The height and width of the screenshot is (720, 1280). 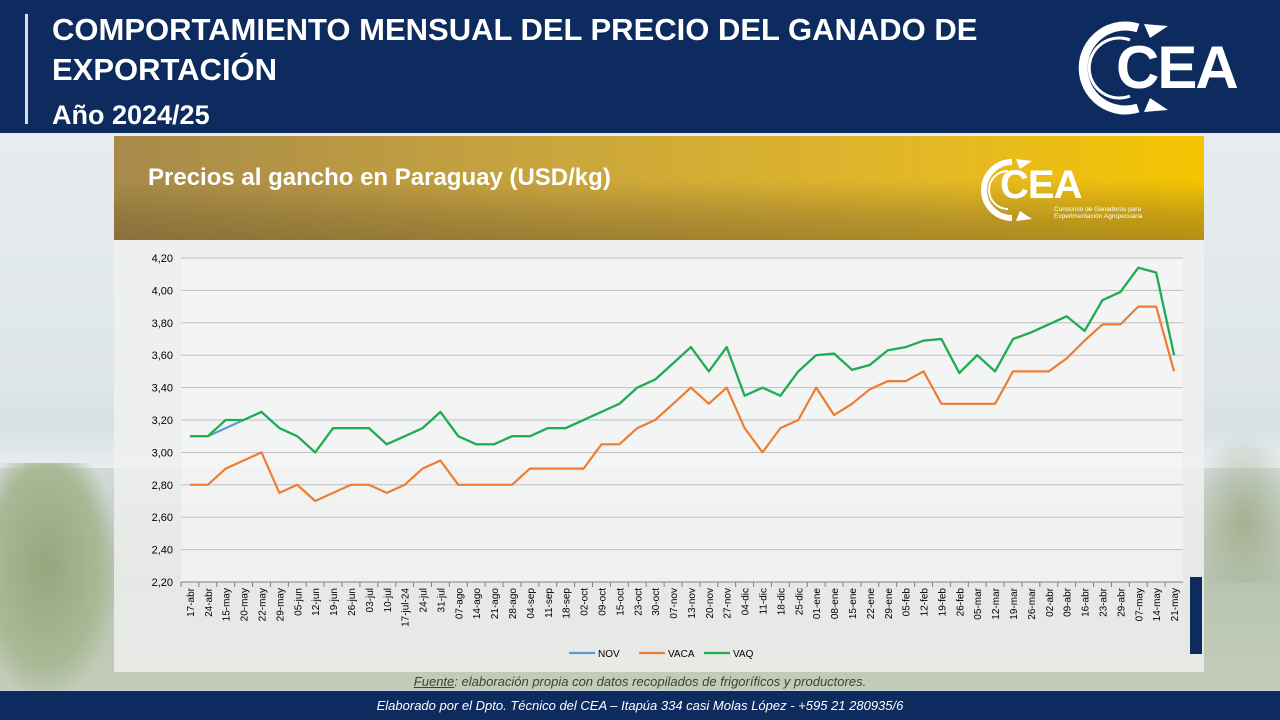 What do you see at coordinates (162, 583) in the screenshot?
I see `y-tick-label: 2,20` at bounding box center [162, 583].